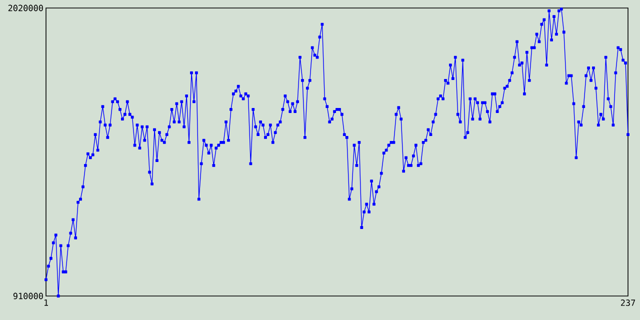 The width and height of the screenshot is (640, 320). I want to click on x-tick-label: 1, so click(46, 303).